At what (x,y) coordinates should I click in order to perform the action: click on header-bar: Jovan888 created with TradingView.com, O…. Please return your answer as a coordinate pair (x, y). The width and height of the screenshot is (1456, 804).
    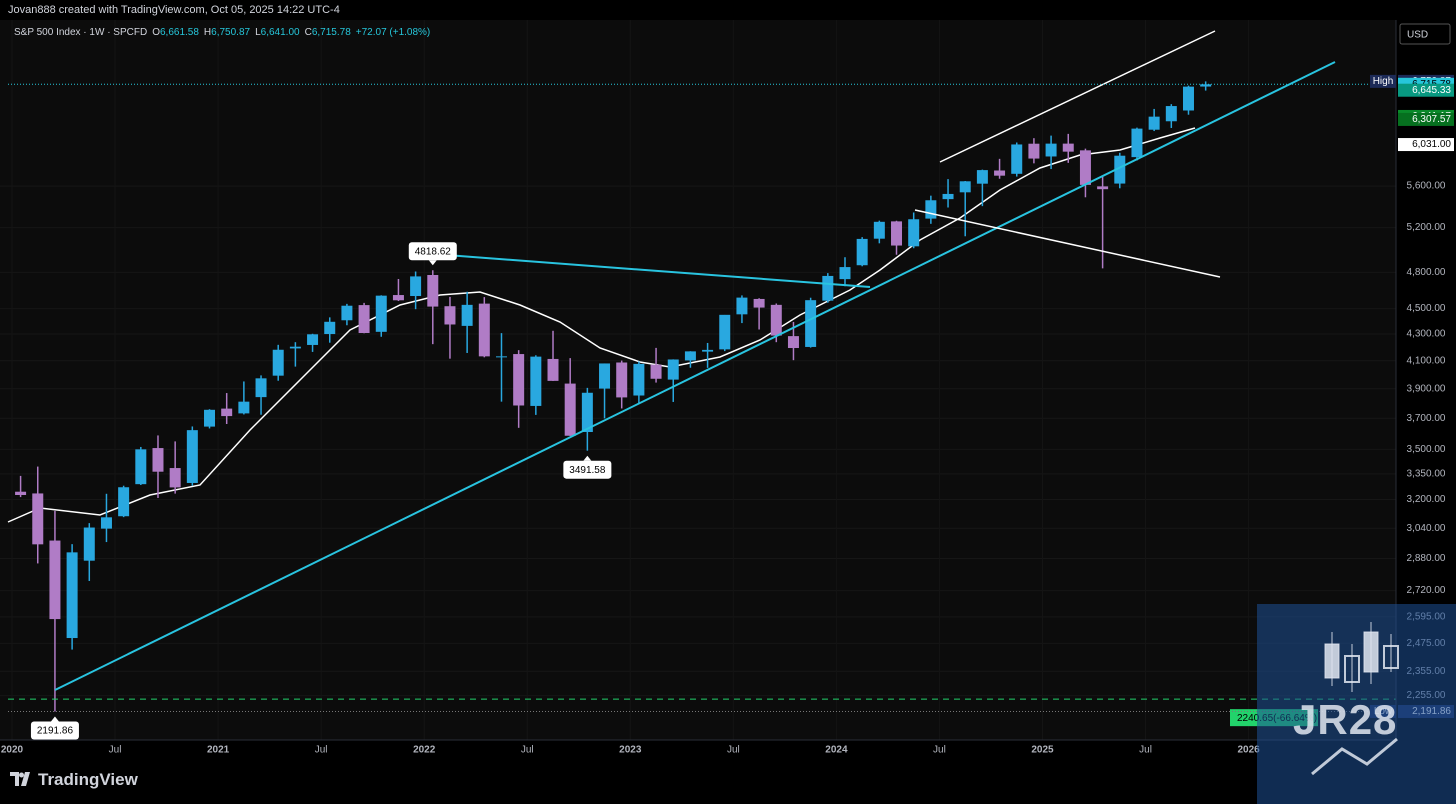
    Looking at the image, I should click on (728, 10).